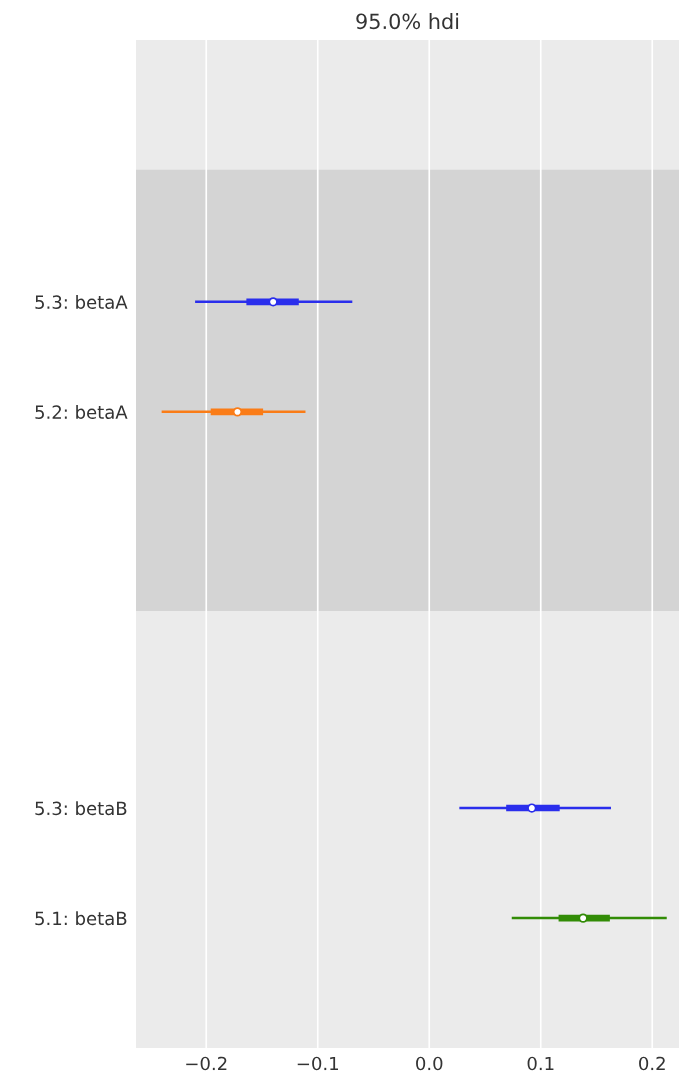 This screenshot has height=1078, width=679. Describe the element at coordinates (317, 1063) in the screenshot. I see `x-tick-label: −0.1` at that location.